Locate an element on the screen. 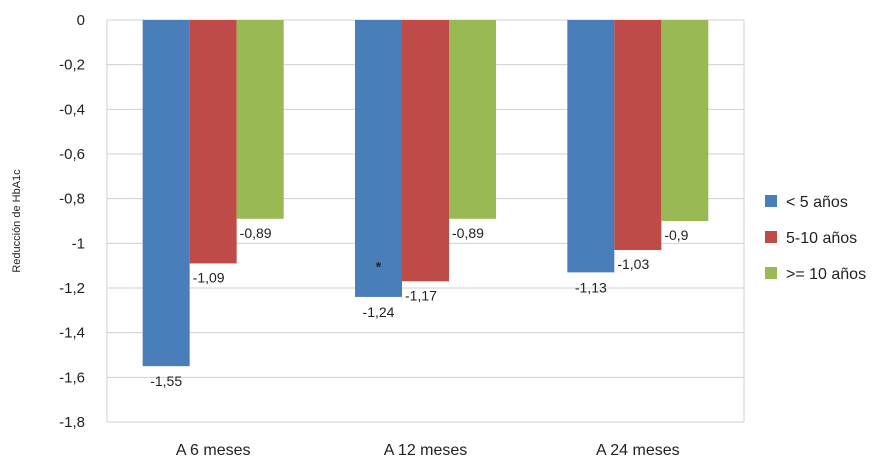  y-axis-label: Reducción de HbA1c is located at coordinates (17, 221).